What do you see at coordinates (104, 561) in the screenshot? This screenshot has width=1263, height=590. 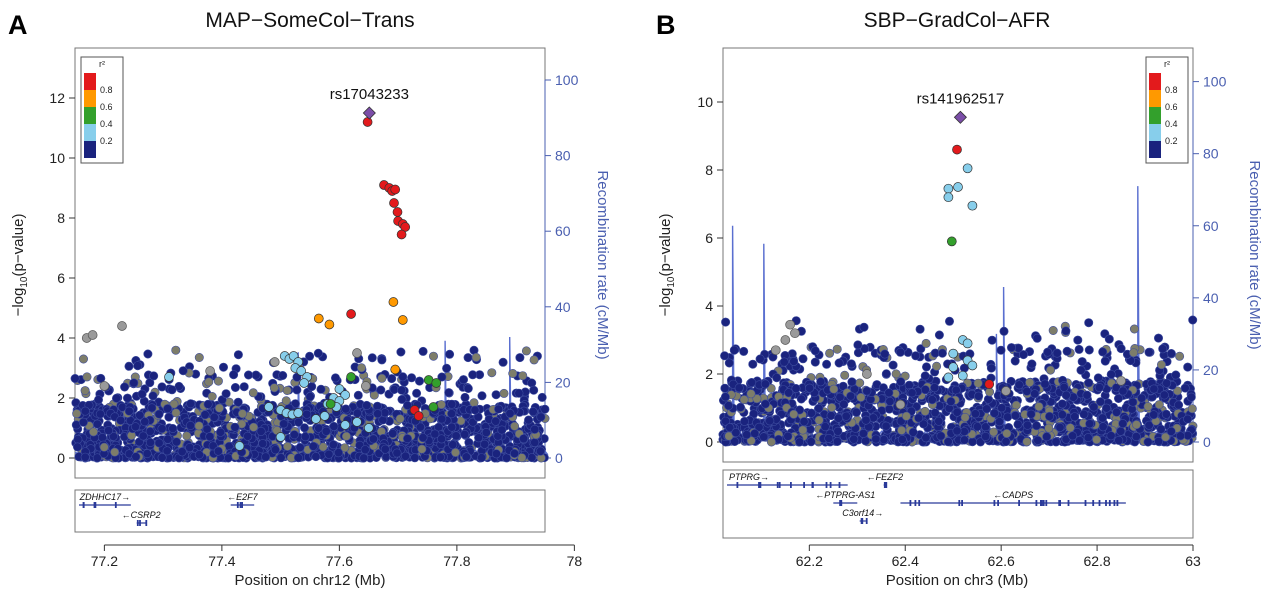 I see `x-tick-label: 77.2` at bounding box center [104, 561].